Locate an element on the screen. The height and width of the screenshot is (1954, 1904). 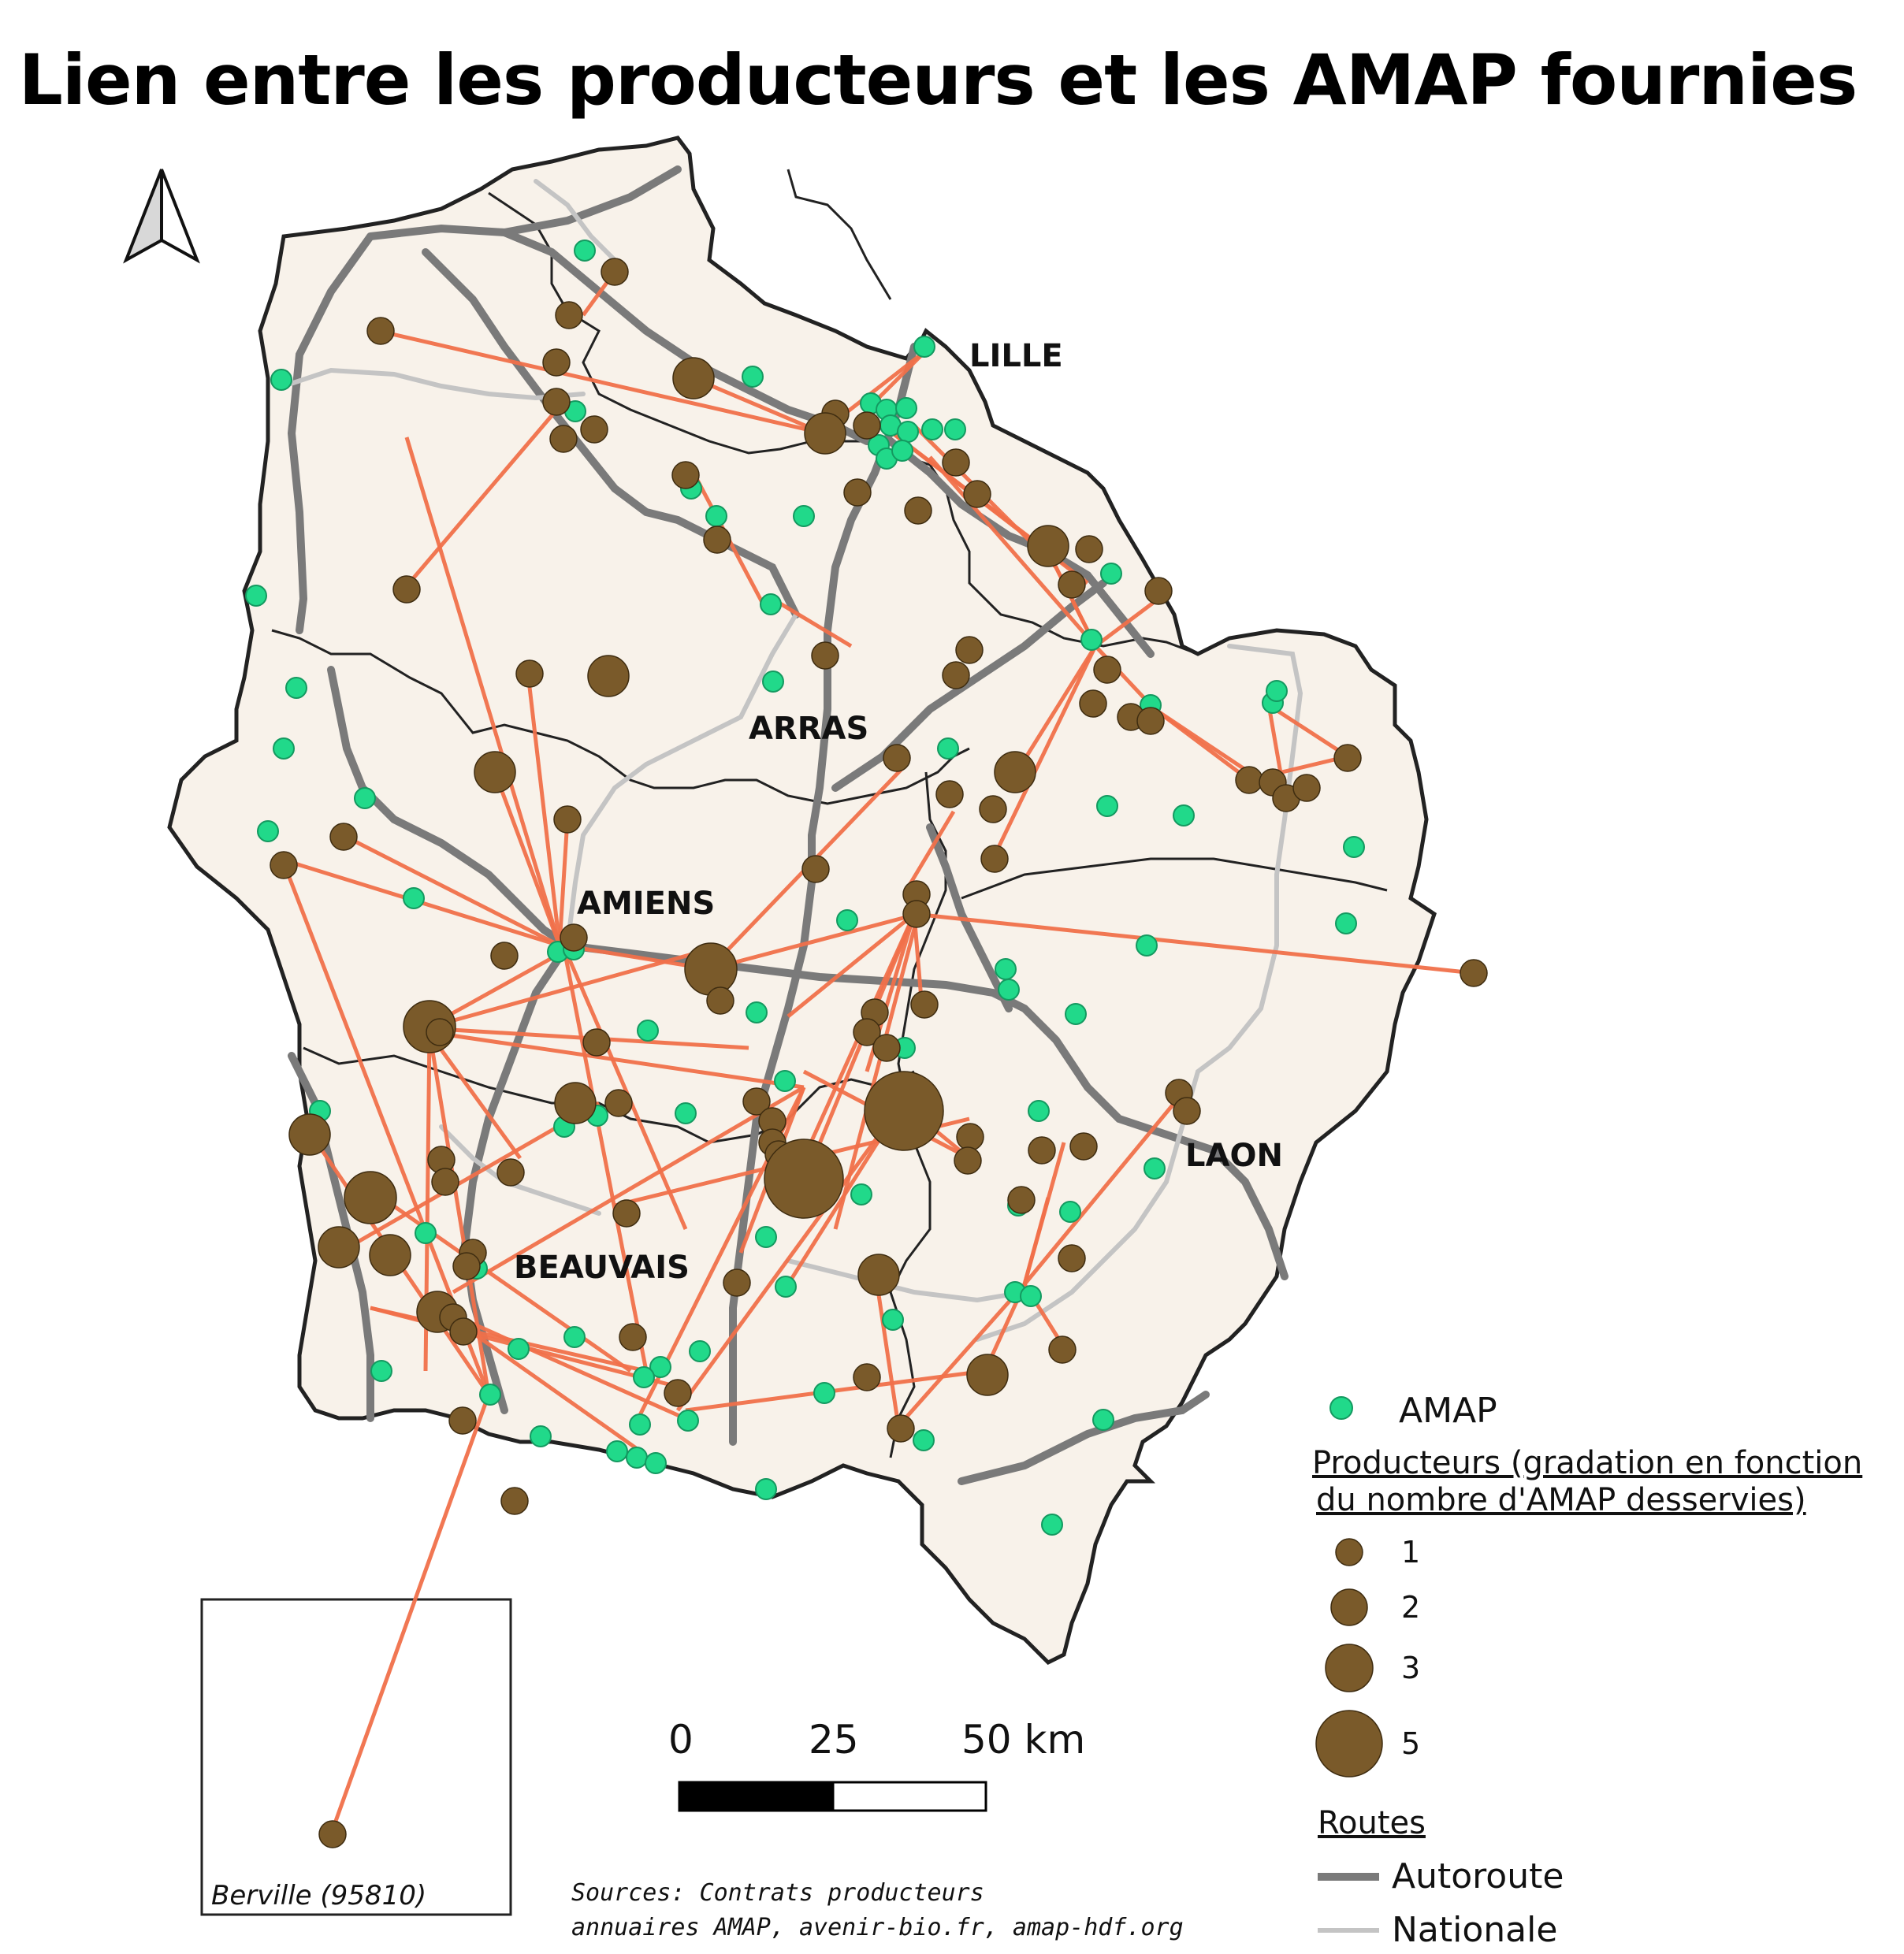
inset-box is located at coordinates (356, 1757).